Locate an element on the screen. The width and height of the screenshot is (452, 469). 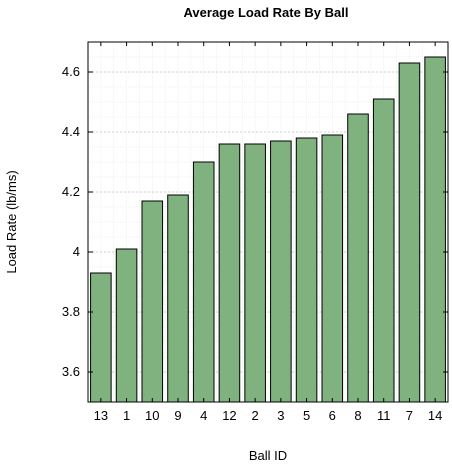
x-tick-label: 12 is located at coordinates (229, 415).